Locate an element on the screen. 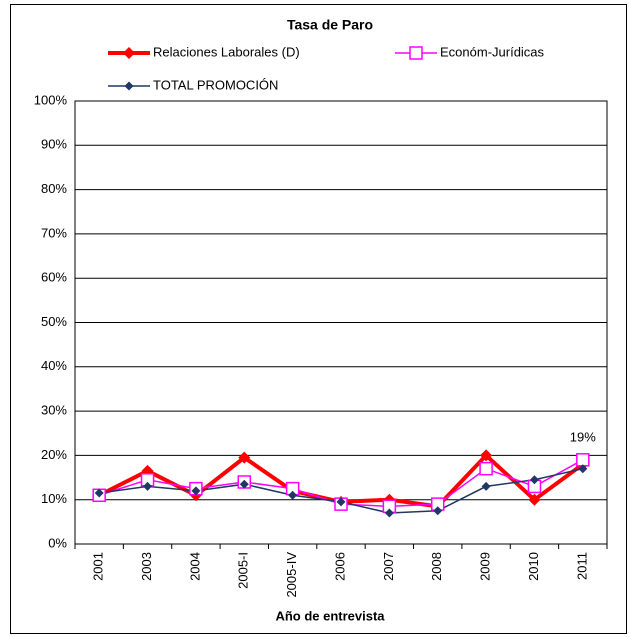 This screenshot has height=638, width=630. y-tick-label: 70% is located at coordinates (54, 232).